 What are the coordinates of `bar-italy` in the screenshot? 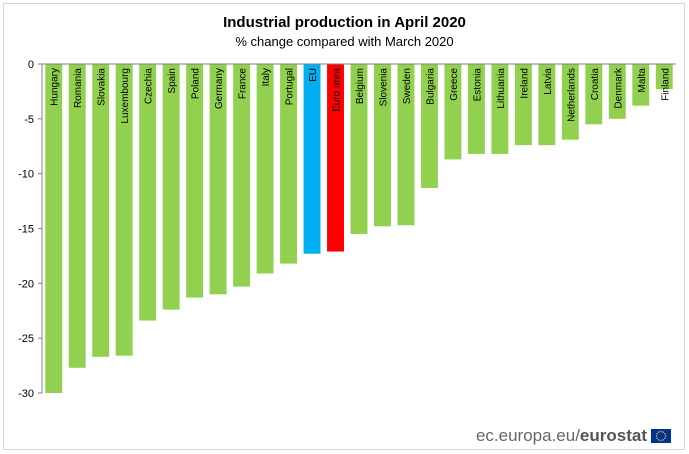 It's located at (265, 169).